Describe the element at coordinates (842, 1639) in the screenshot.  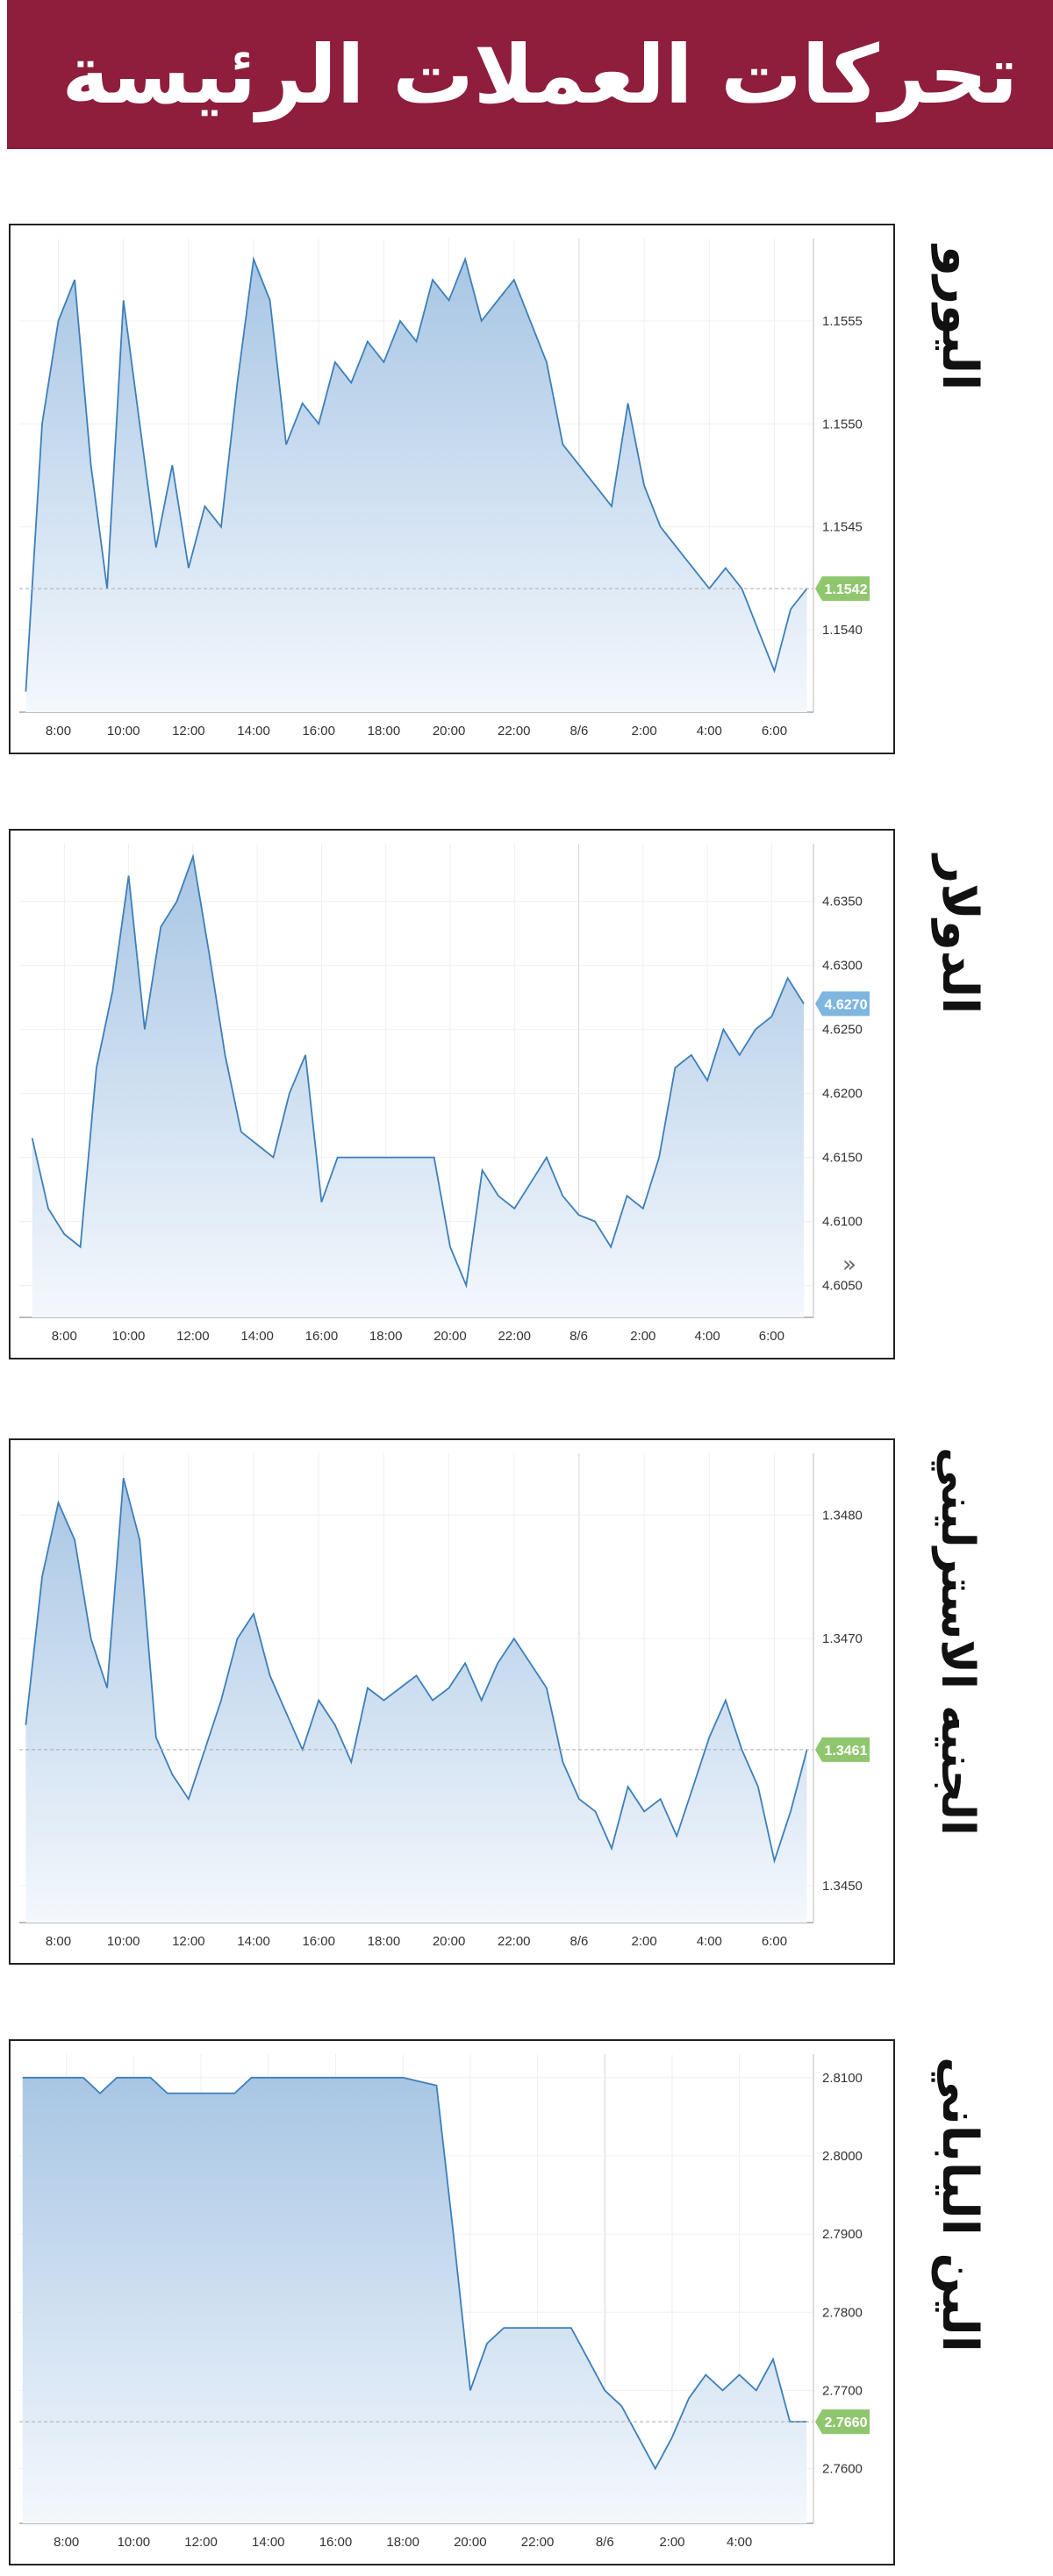
I see `y-tick-label: 1.3470` at that location.